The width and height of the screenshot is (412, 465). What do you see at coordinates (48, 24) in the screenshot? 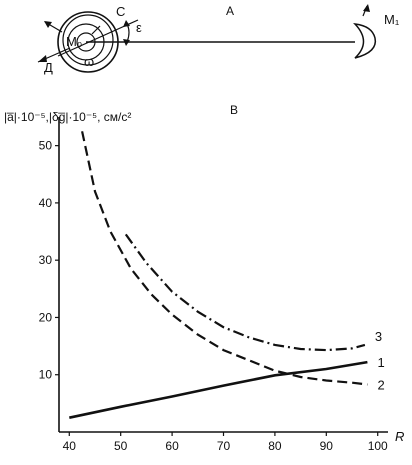
I see `arrow-upper-left-head` at bounding box center [48, 24].